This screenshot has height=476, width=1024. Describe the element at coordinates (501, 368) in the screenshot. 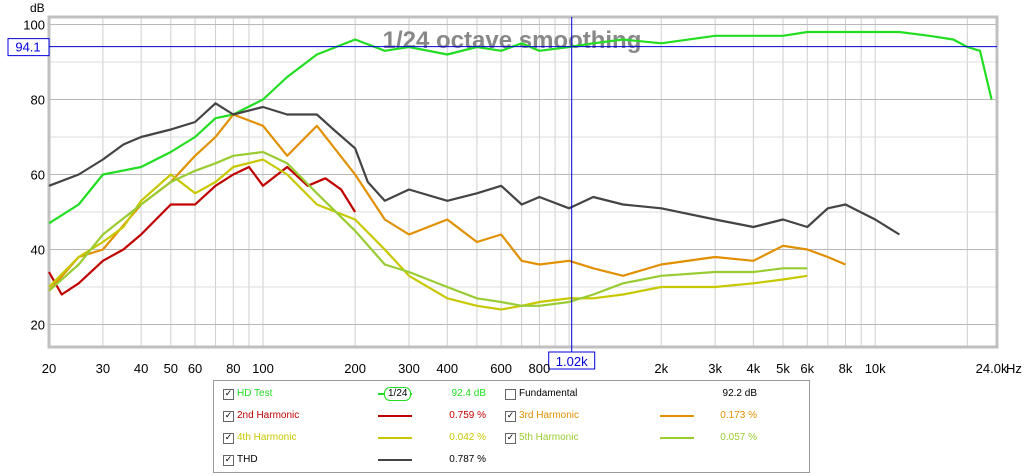

I see `x-tick-label: 600` at that location.